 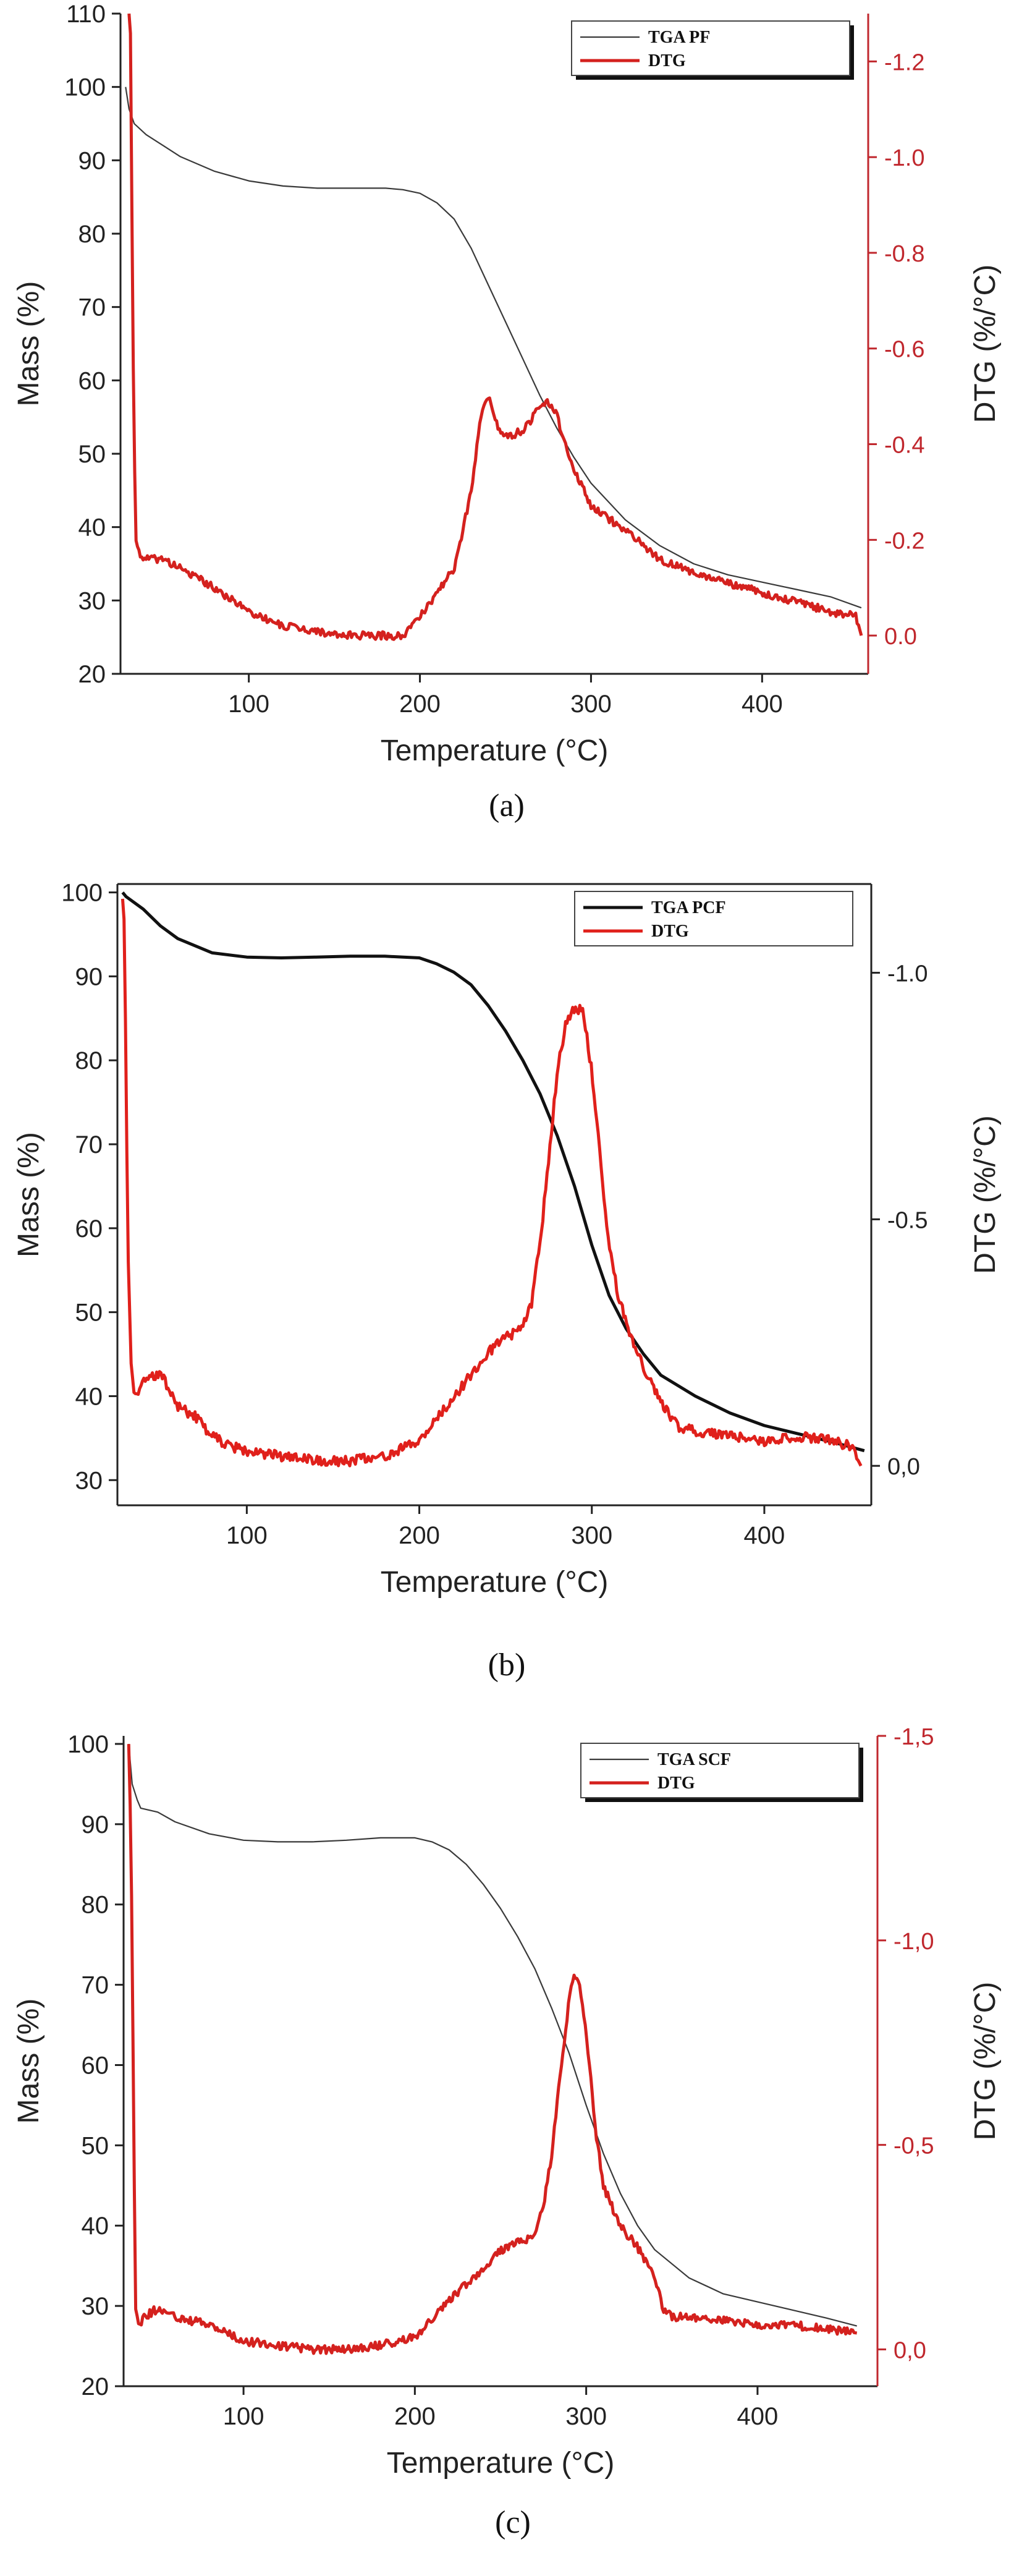 What do you see at coordinates (914, 1942) in the screenshot?
I see `y2-tick-label: -1,0` at bounding box center [914, 1942].